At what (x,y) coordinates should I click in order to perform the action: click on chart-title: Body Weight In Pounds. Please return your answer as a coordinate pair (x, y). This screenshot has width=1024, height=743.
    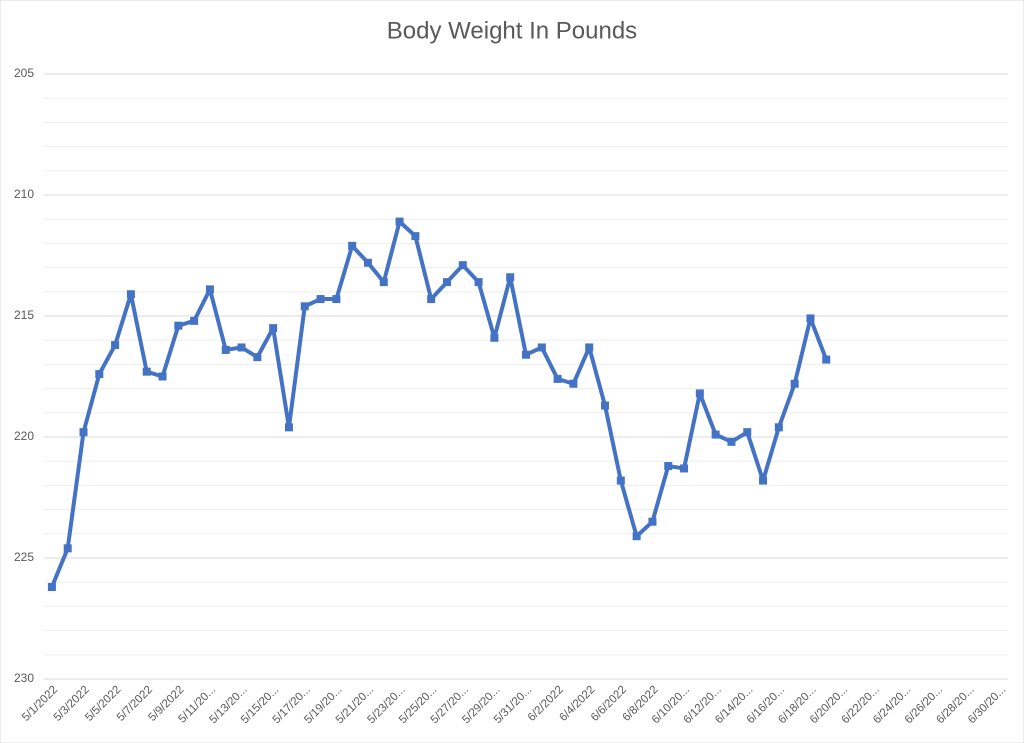
    Looking at the image, I should click on (512, 30).